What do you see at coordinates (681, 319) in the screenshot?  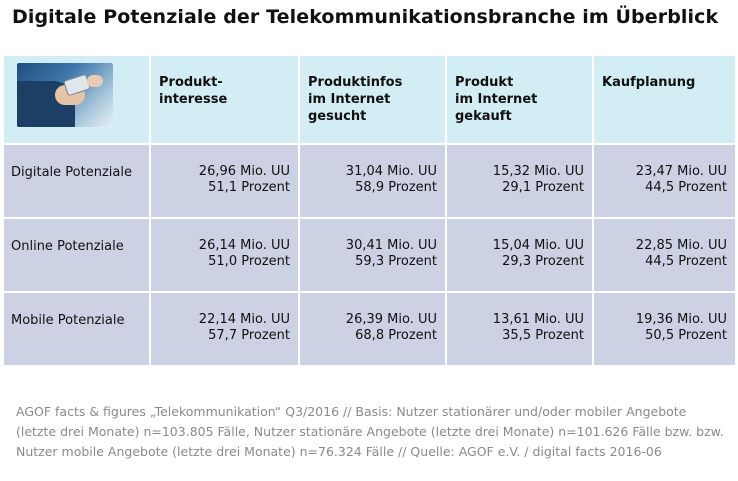 I see `uu-value: 19,36 Mio. UU` at bounding box center [681, 319].